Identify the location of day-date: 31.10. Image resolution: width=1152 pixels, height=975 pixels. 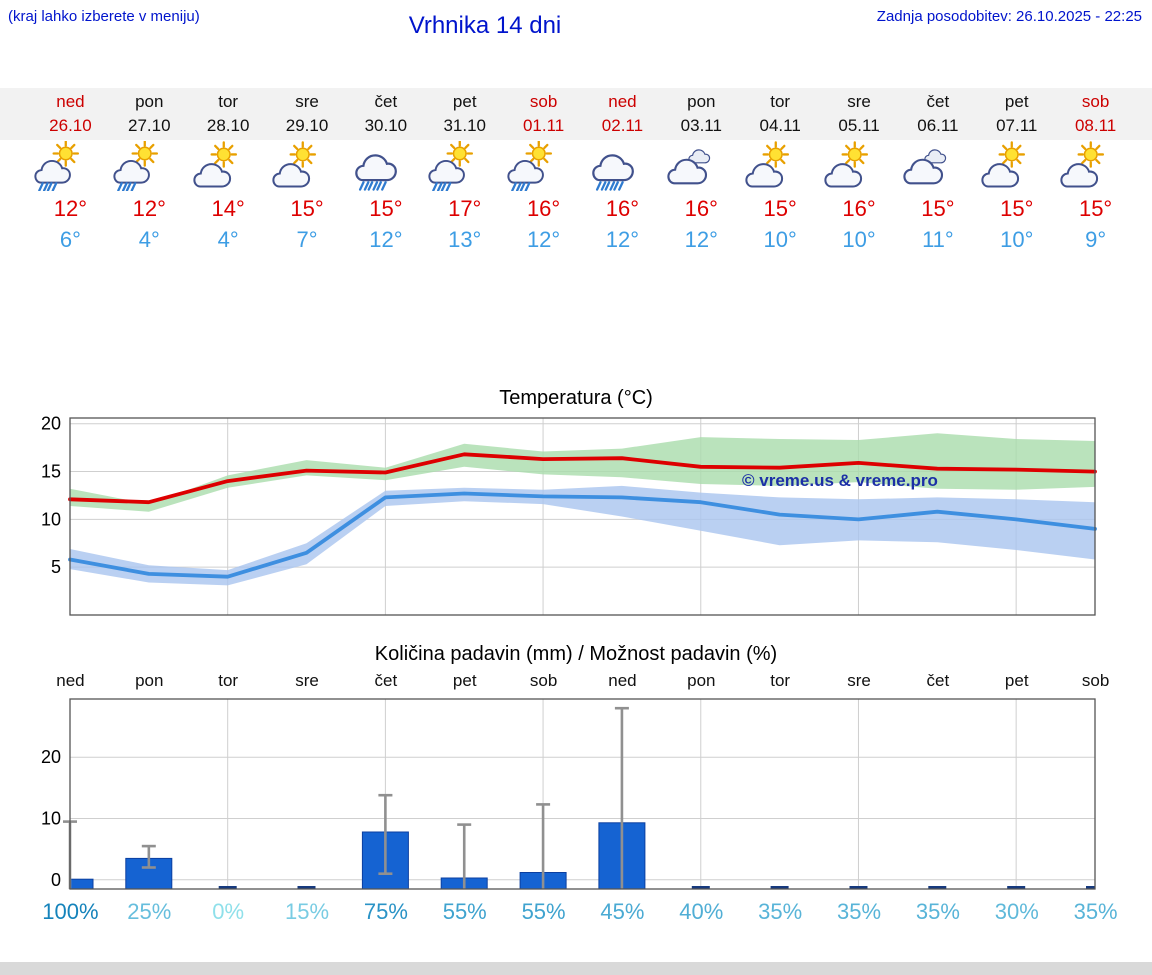
(464, 125).